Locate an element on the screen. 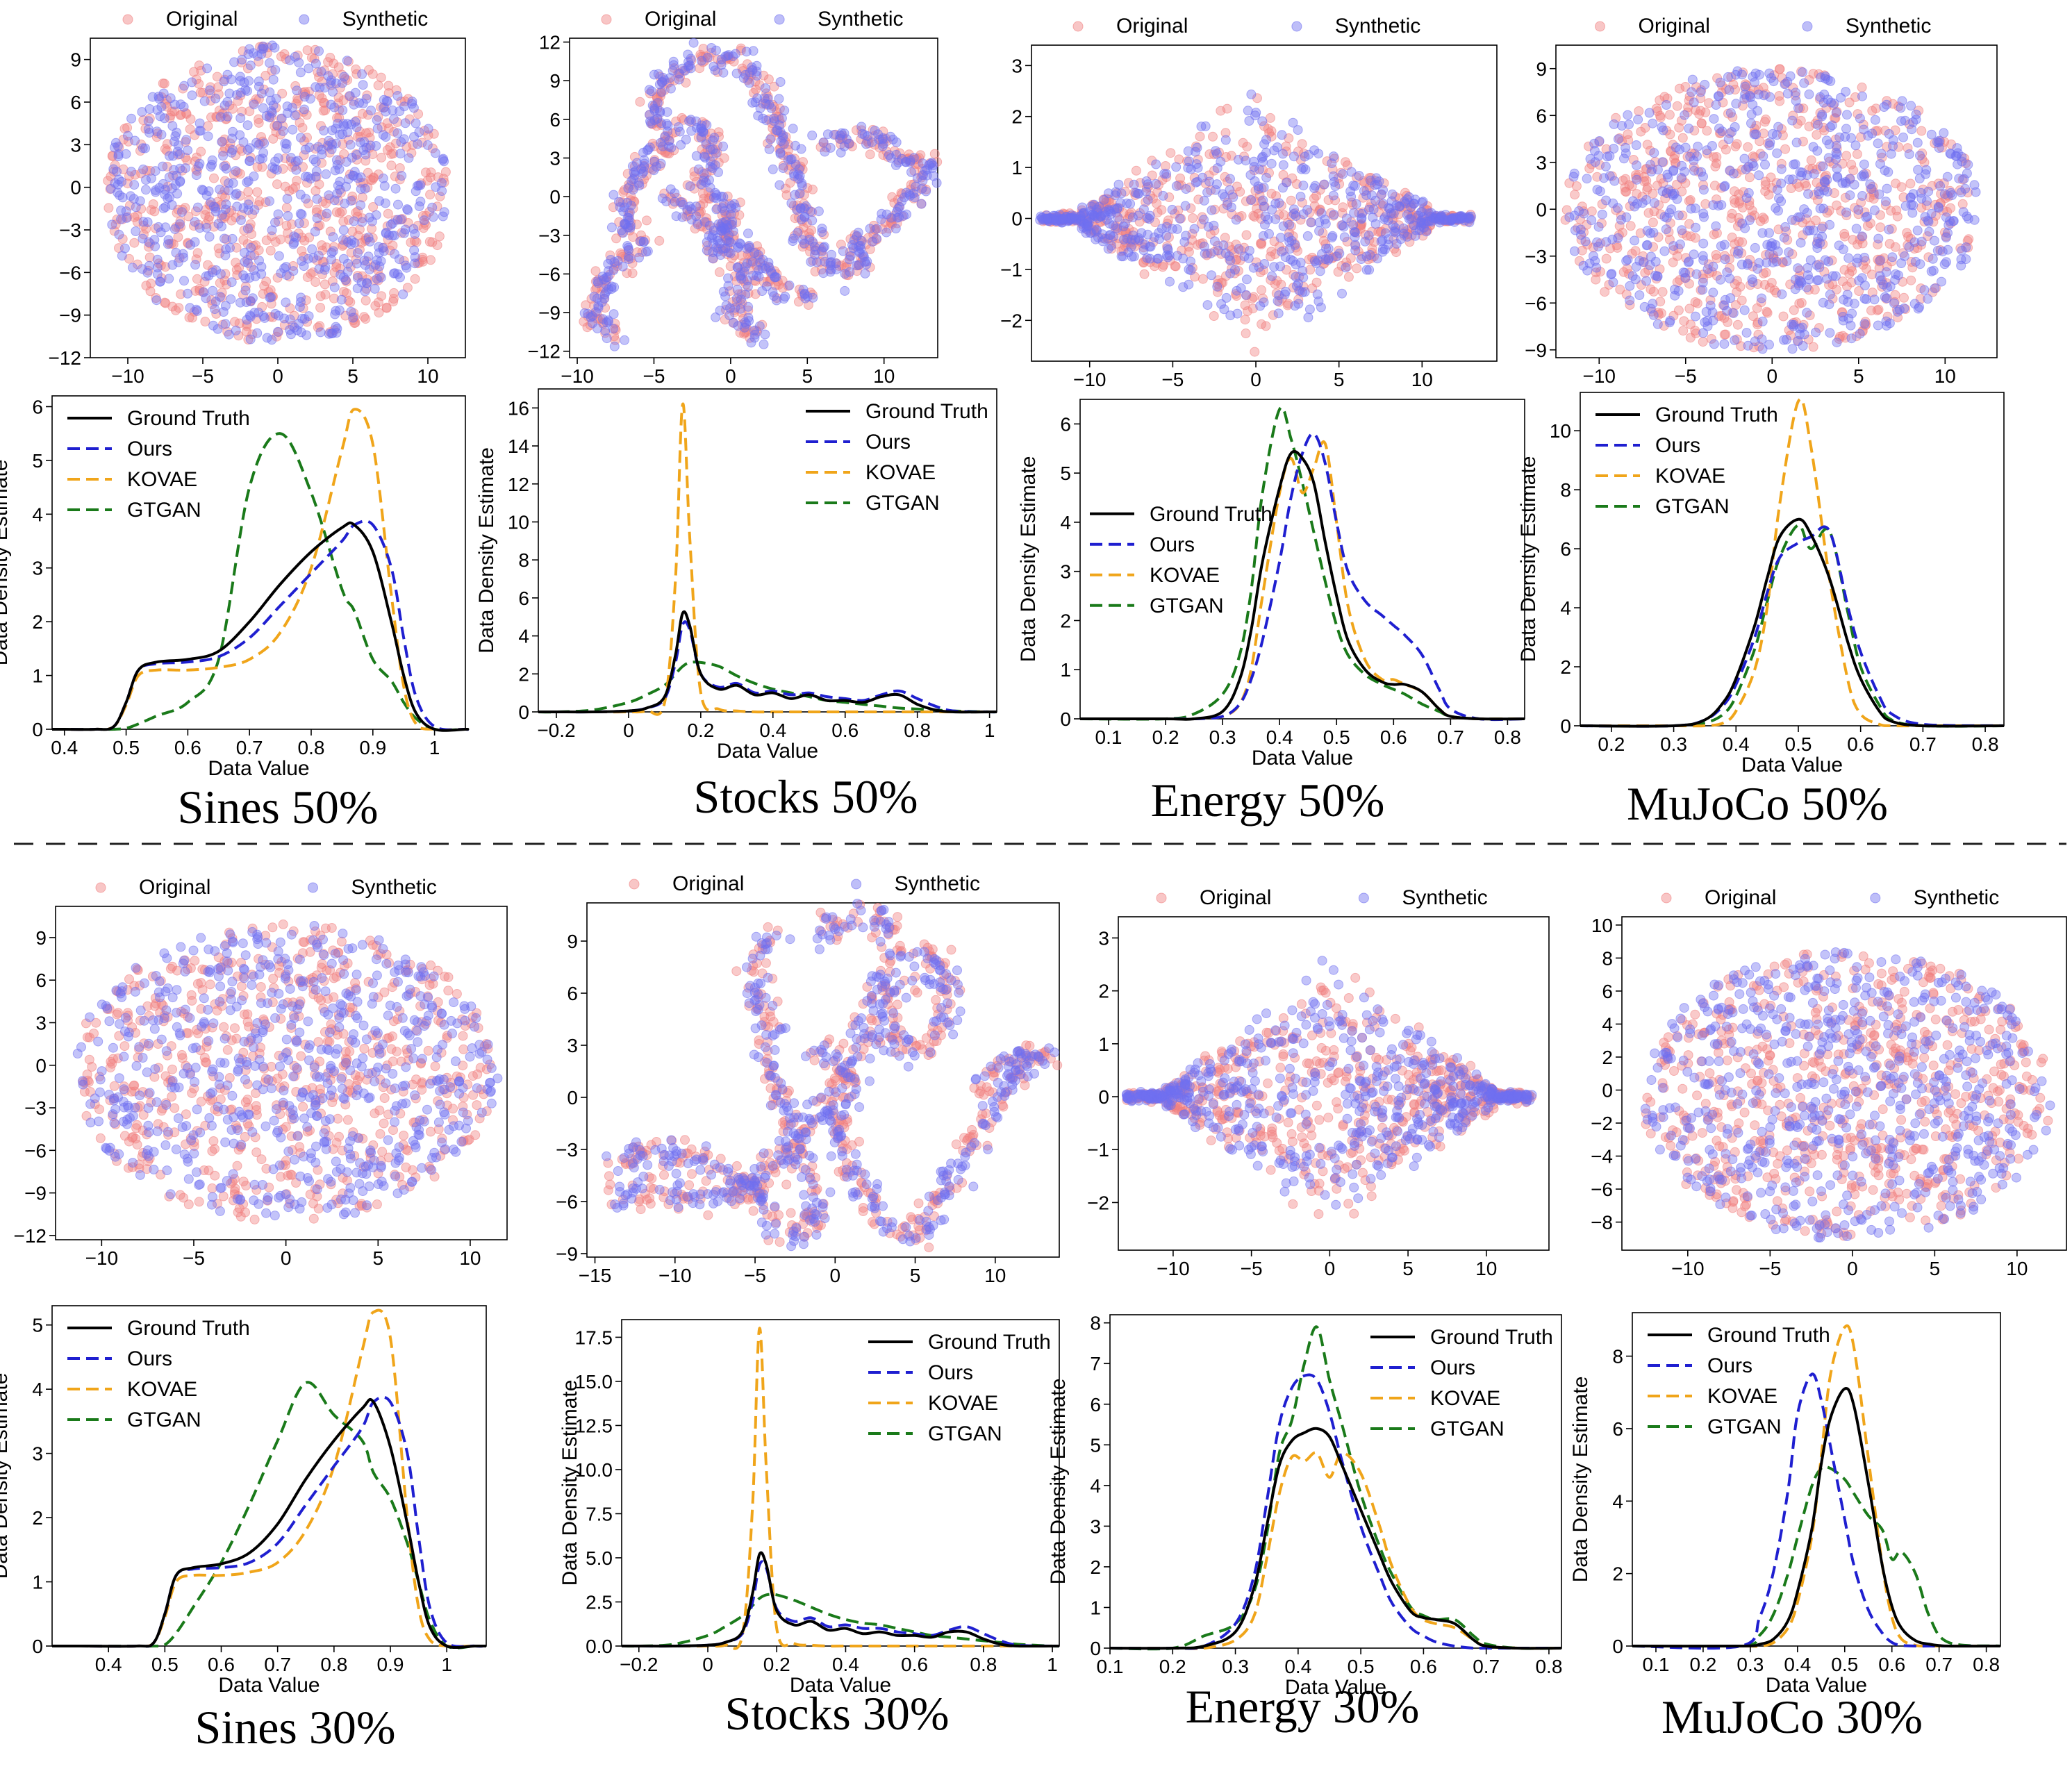  legend-marker is located at coordinates (606, 19).